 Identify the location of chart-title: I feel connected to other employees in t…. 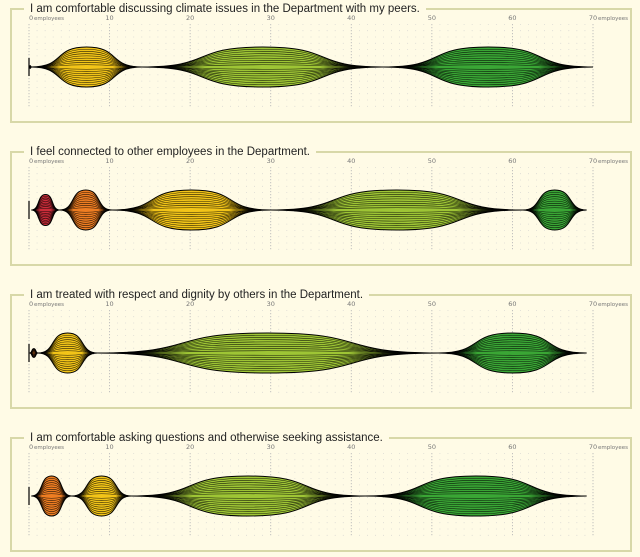
(170, 152).